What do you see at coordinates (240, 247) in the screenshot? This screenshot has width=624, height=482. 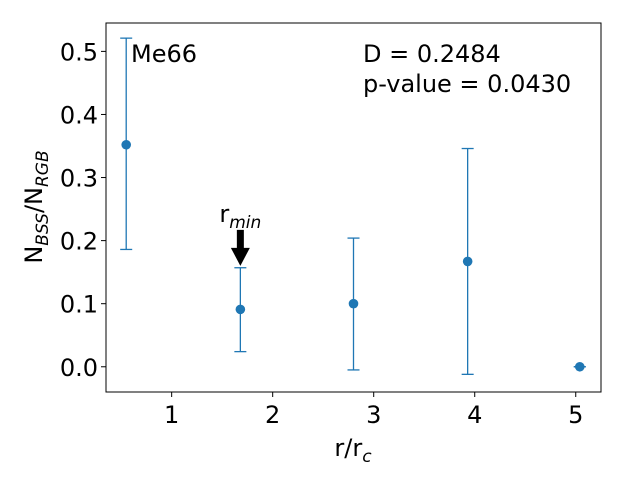 I see `rmin-arrow` at bounding box center [240, 247].